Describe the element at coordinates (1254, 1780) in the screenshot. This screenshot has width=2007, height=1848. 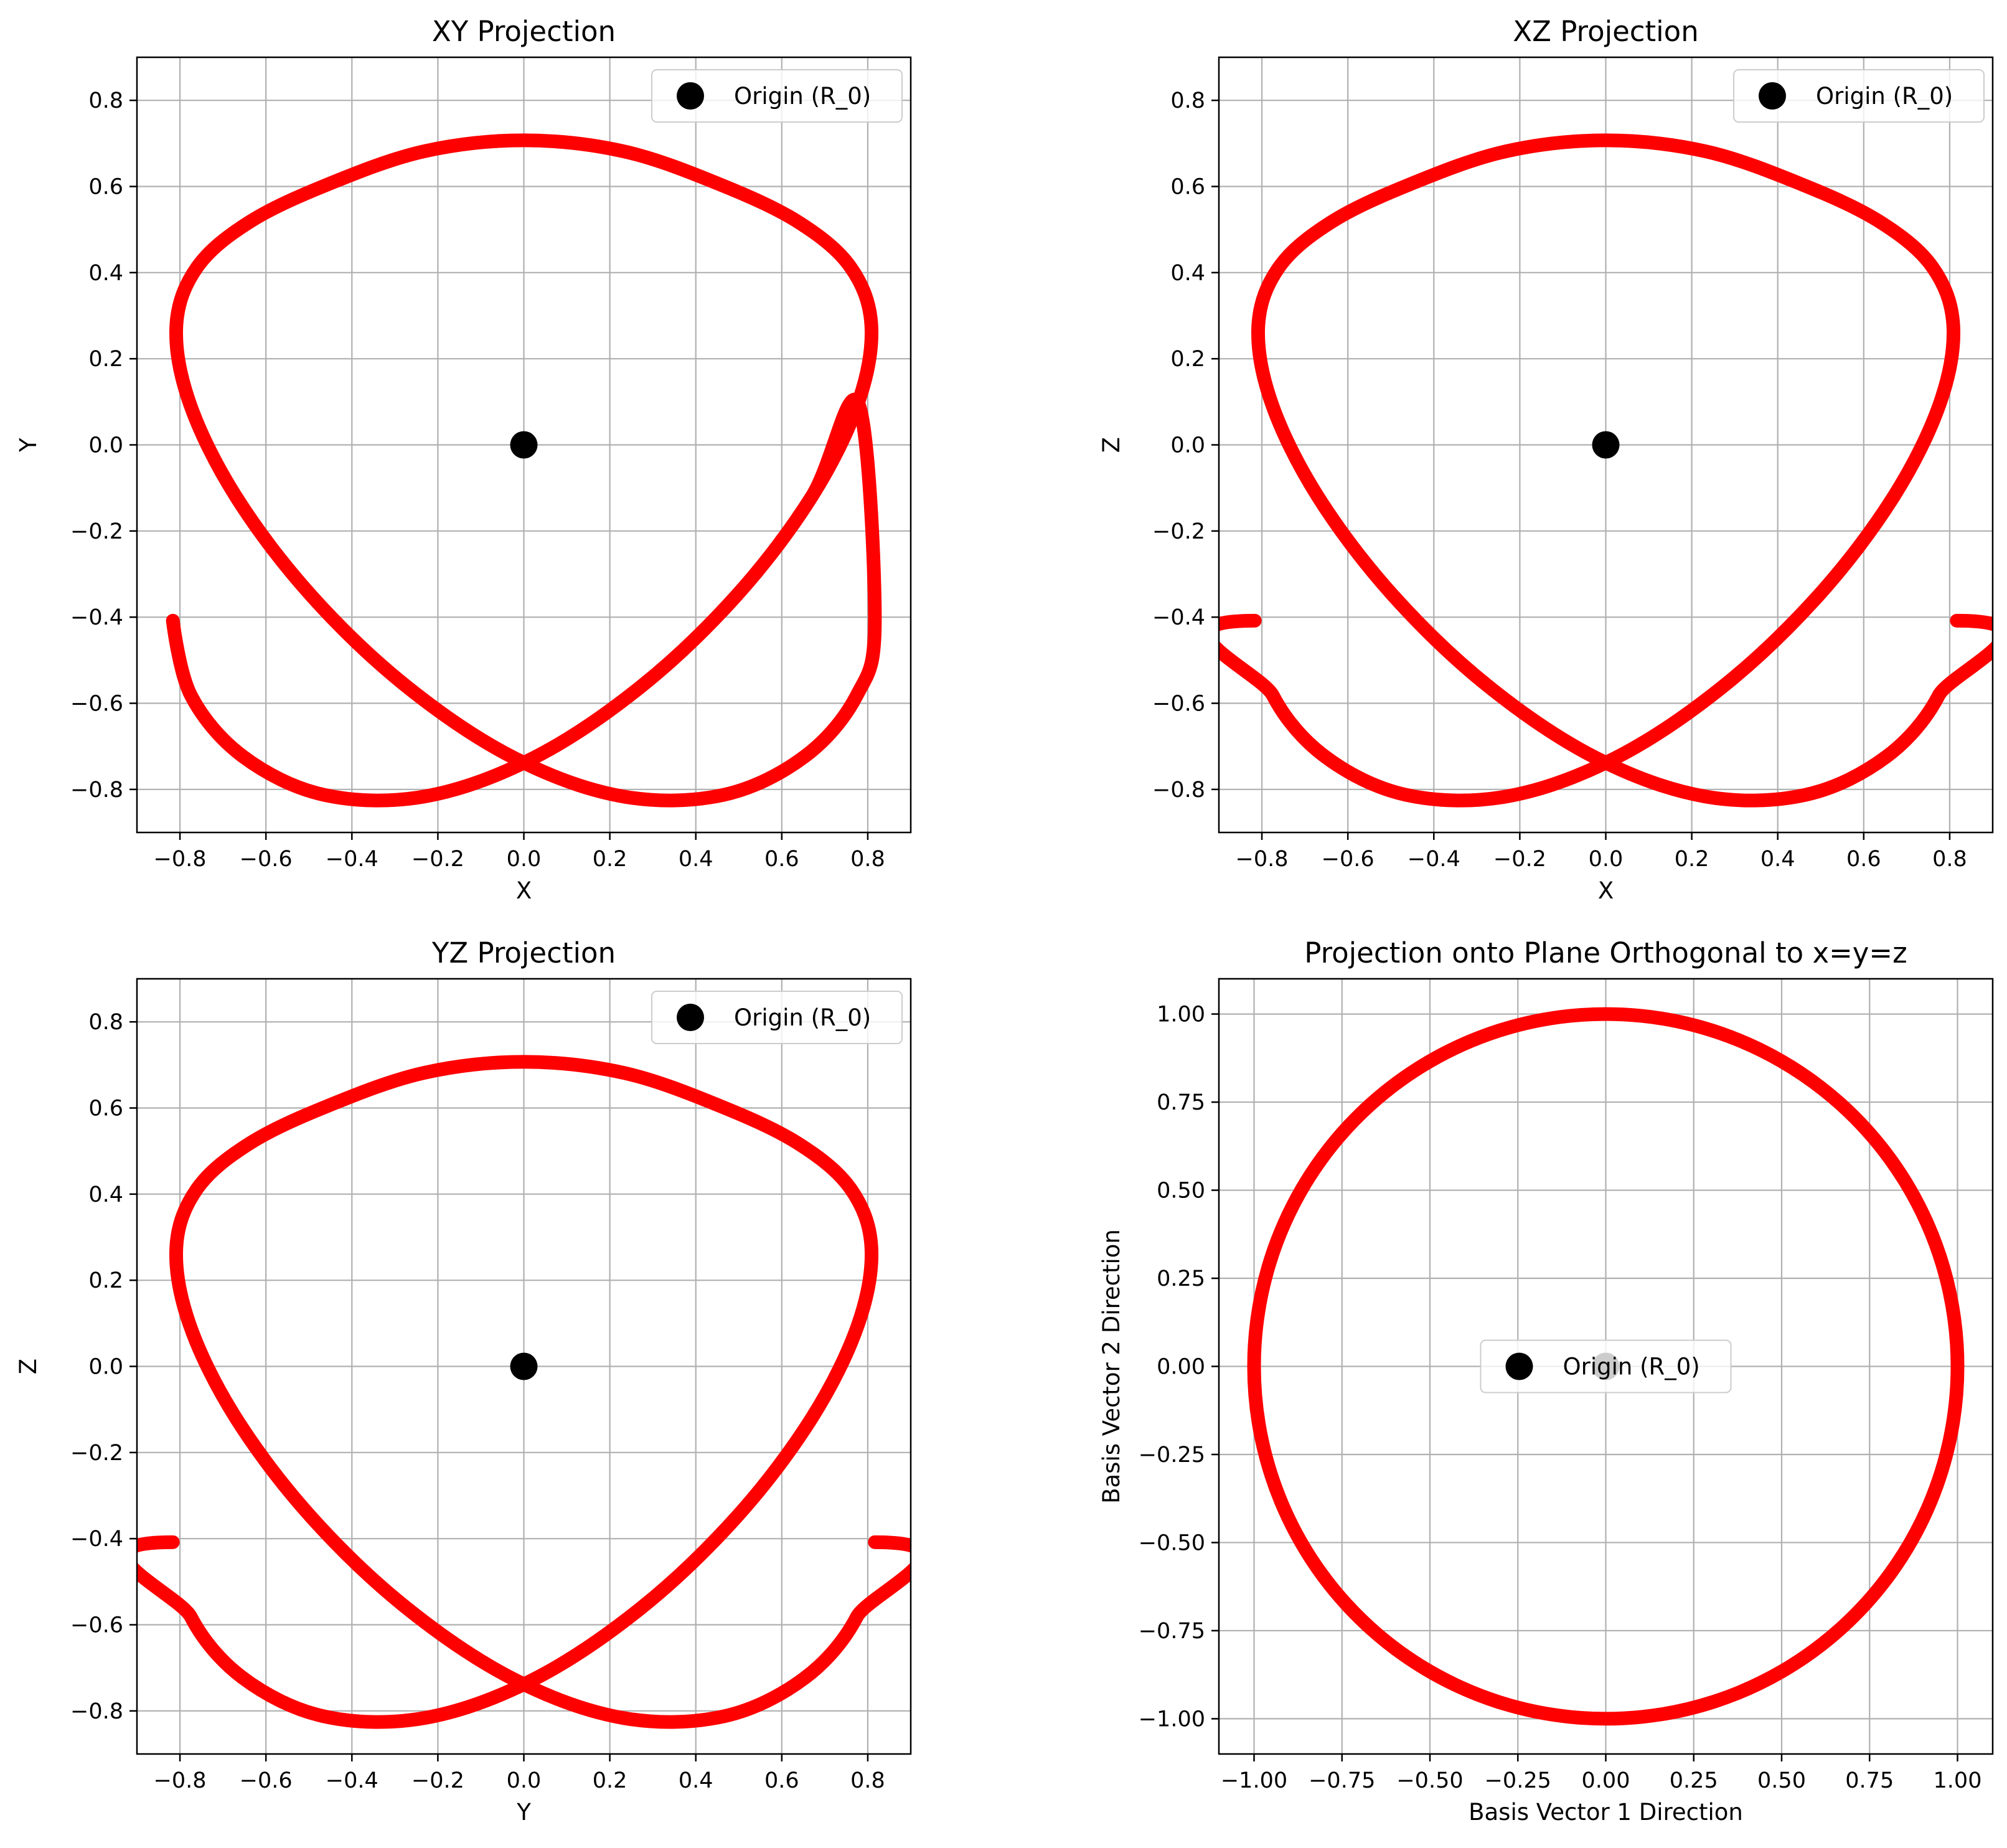
I see `x-tick-label: −1.00` at that location.